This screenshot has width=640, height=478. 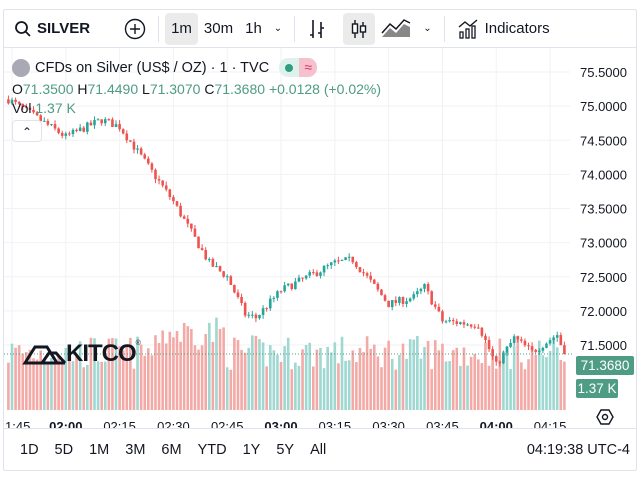 What do you see at coordinates (64, 450) in the screenshot?
I see `range-5d: 5D` at bounding box center [64, 450].